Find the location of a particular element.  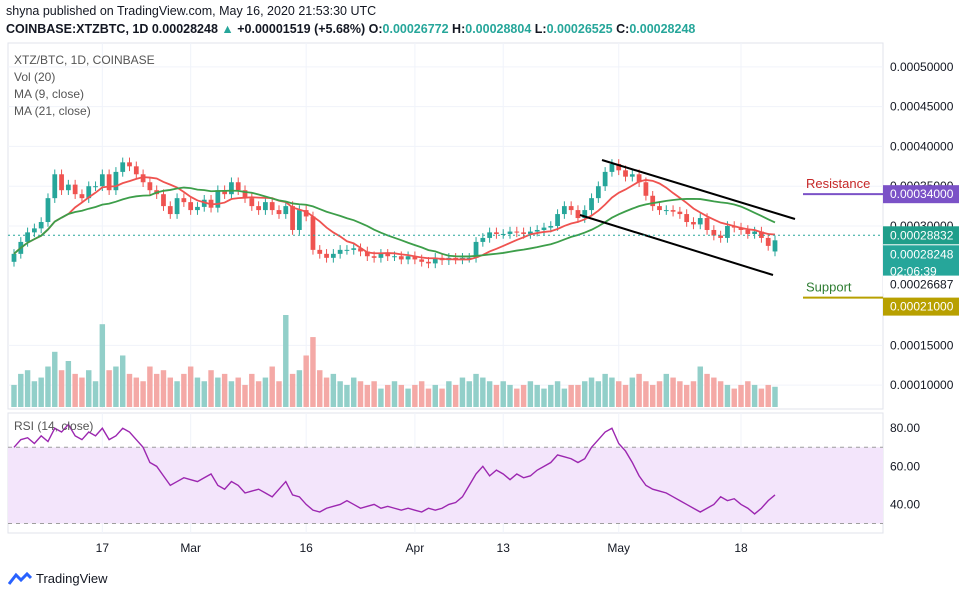

legend-rsi: RSI (14, close) is located at coordinates (54, 426).